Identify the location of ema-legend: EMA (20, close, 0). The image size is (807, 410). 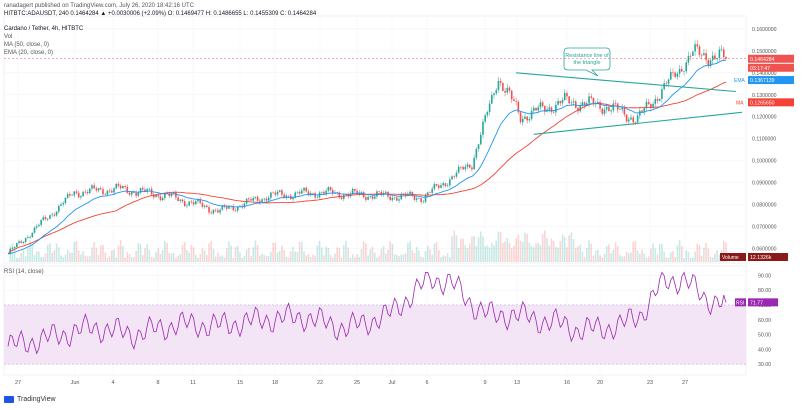
(29, 53).